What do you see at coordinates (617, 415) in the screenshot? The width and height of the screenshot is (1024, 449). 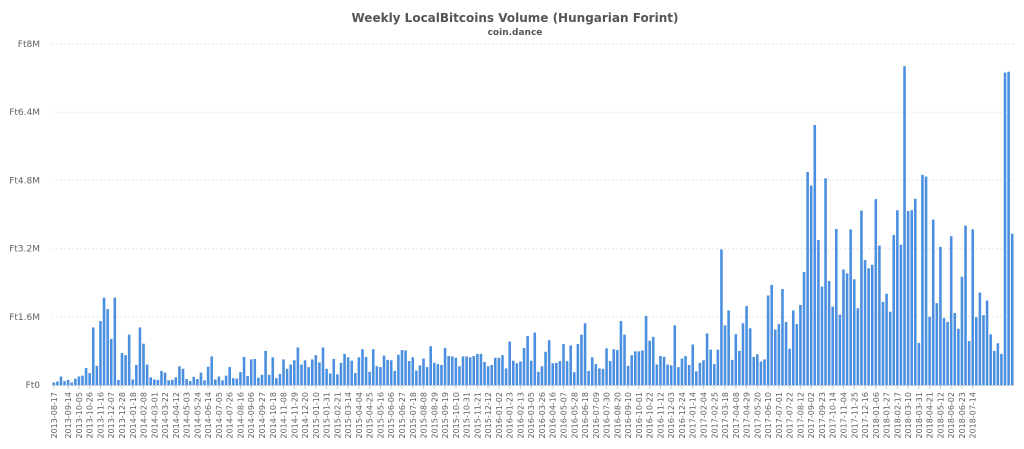 I see `x-tick-label: 2016-08-20` at bounding box center [617, 415].